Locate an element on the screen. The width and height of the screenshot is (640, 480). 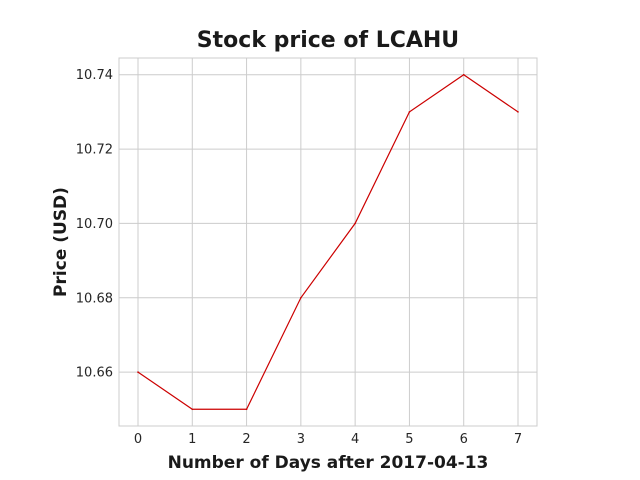
x-tick-label: 6 is located at coordinates (464, 439).